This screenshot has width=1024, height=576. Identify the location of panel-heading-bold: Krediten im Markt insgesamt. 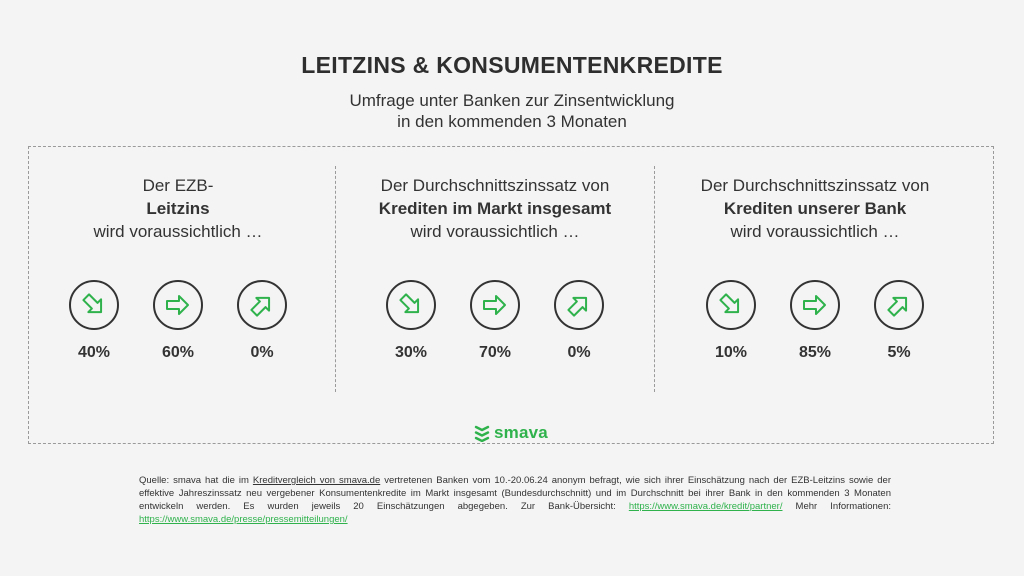
(495, 208).